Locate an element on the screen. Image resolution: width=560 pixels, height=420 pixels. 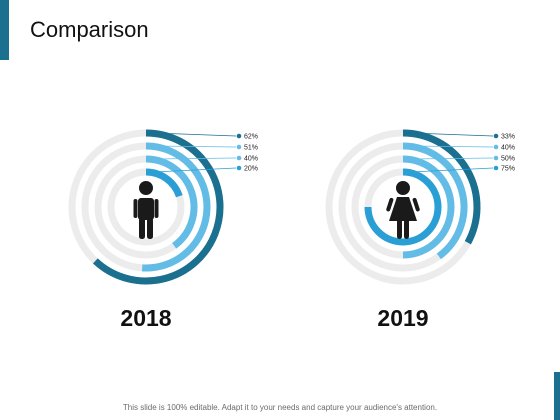
ring-label: 50% is located at coordinates (508, 159).